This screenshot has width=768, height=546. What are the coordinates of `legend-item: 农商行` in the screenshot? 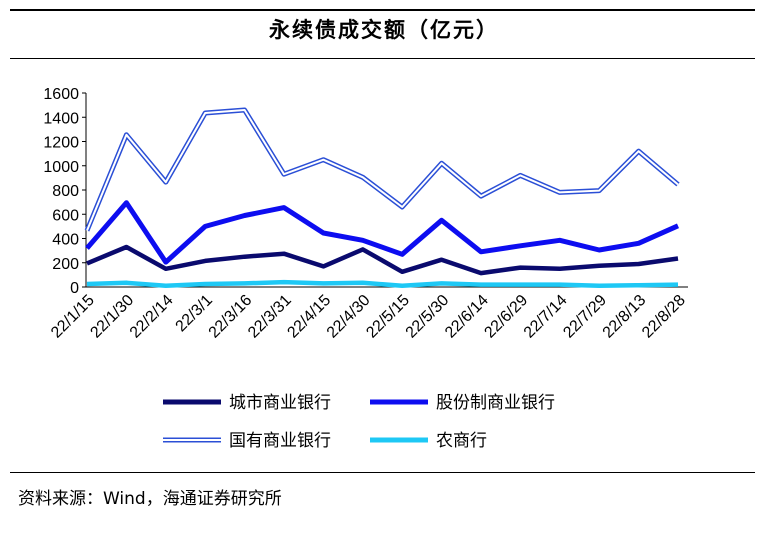 It's located at (428, 441).